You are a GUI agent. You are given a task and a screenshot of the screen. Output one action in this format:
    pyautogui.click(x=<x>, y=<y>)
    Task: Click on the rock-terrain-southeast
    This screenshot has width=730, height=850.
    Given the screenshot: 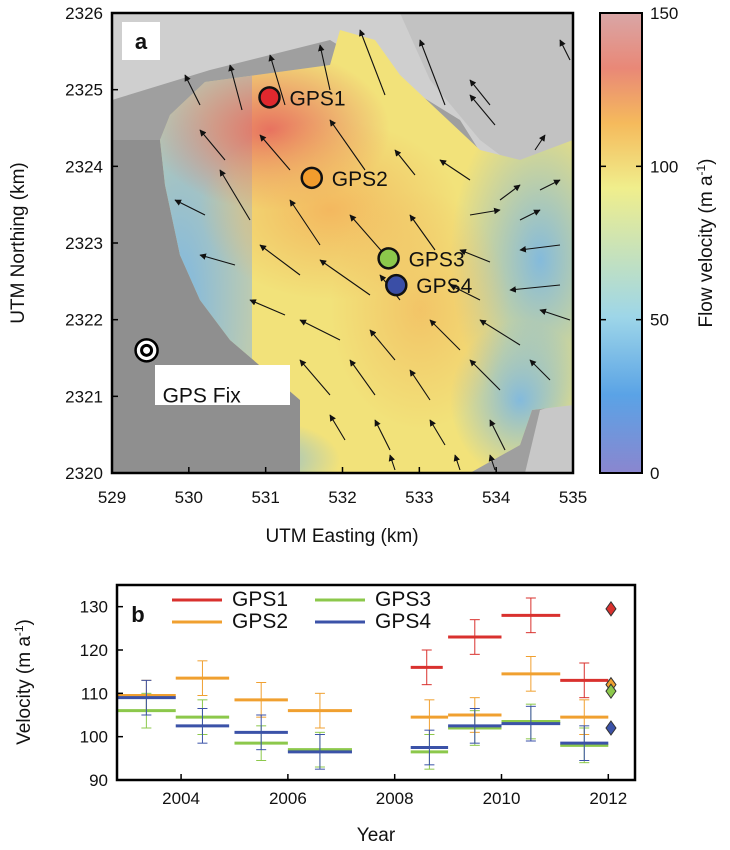 What is the action you would take?
    pyautogui.click(x=549, y=436)
    